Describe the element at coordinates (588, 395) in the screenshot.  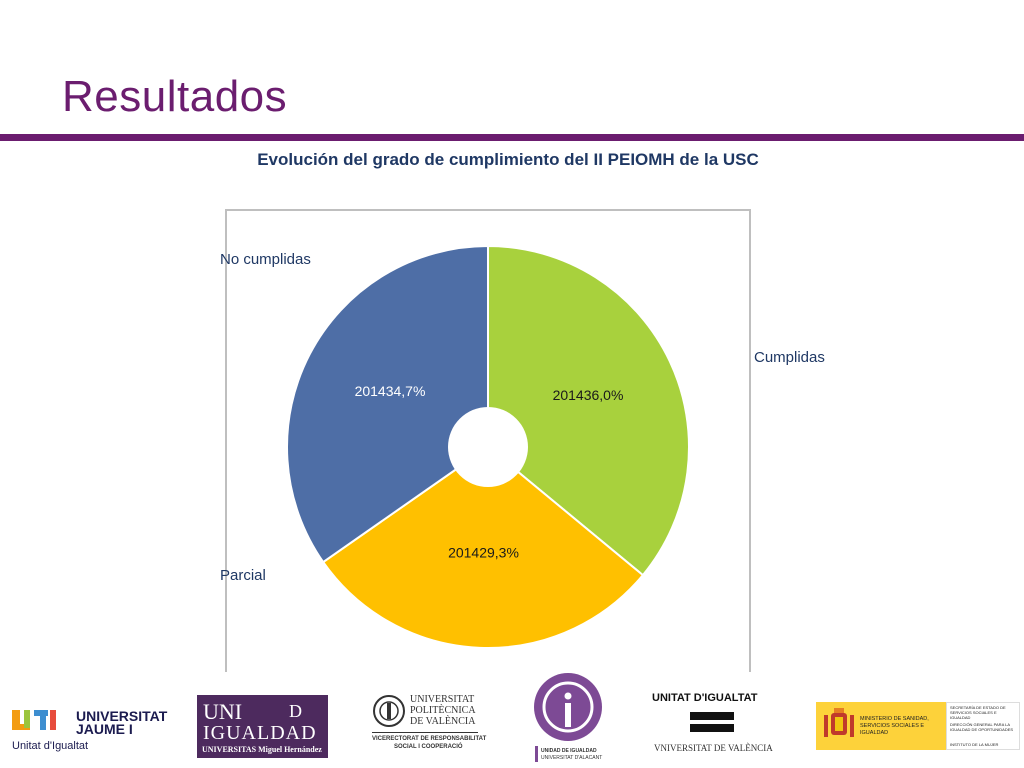
I see `data-label-cumplidas: 201436,0%` at that location.